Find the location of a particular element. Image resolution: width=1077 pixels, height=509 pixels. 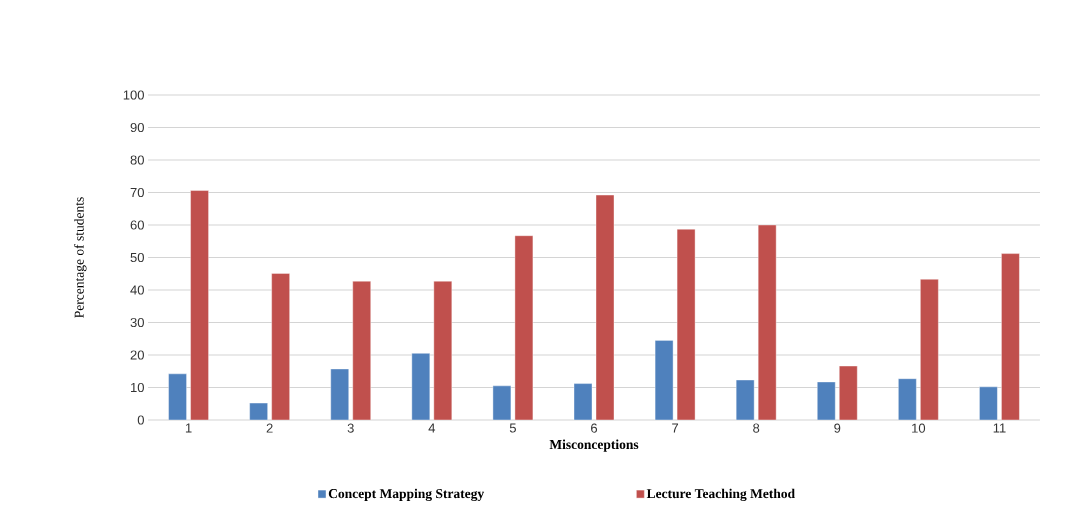

y-tick-label: 20 is located at coordinates (137, 355).